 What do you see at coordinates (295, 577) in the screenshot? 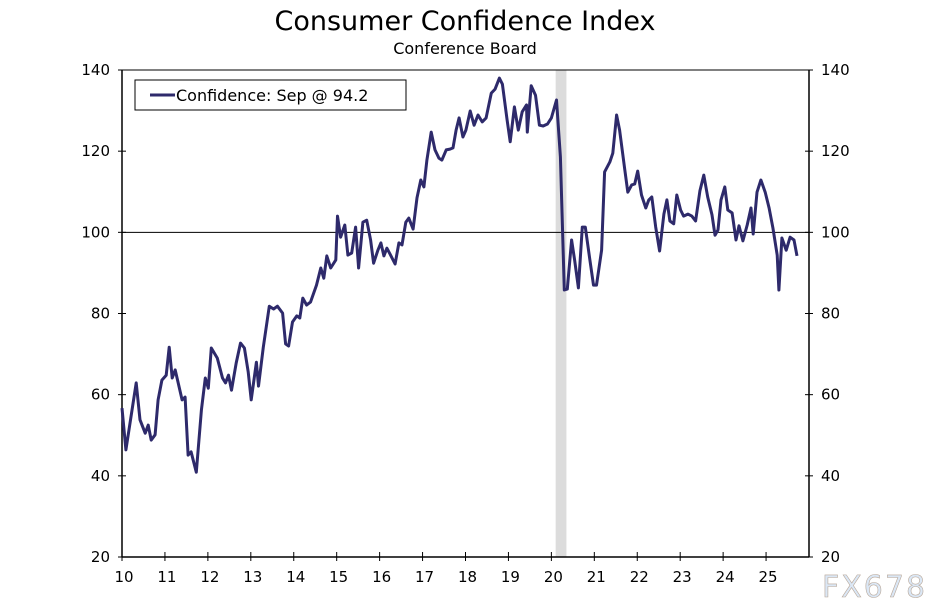
I see `x-tick-label: 14` at bounding box center [295, 577].